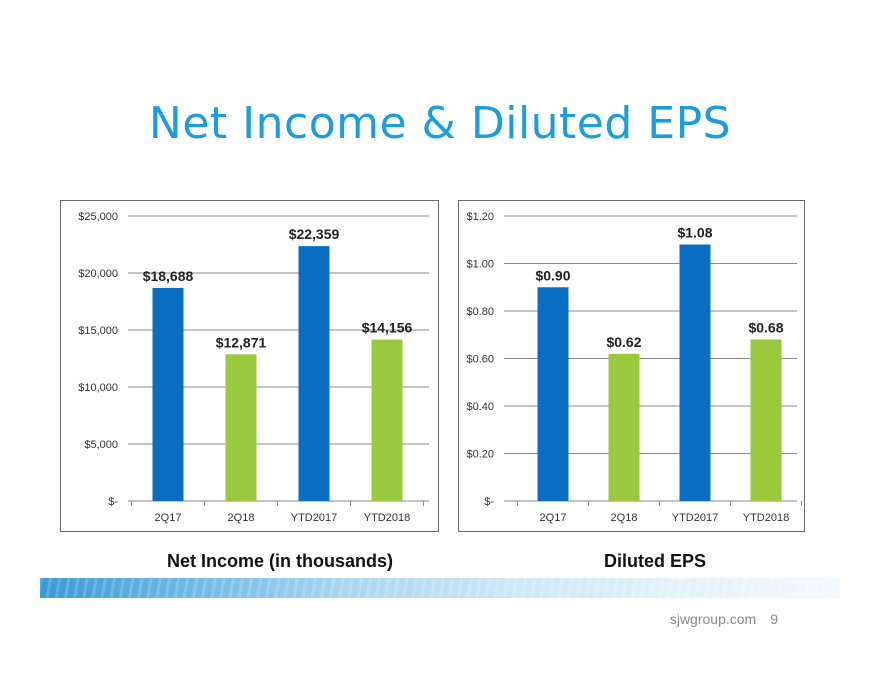 The width and height of the screenshot is (880, 680). Describe the element at coordinates (480, 217) in the screenshot. I see `y-tick-label: $1.20` at that location.